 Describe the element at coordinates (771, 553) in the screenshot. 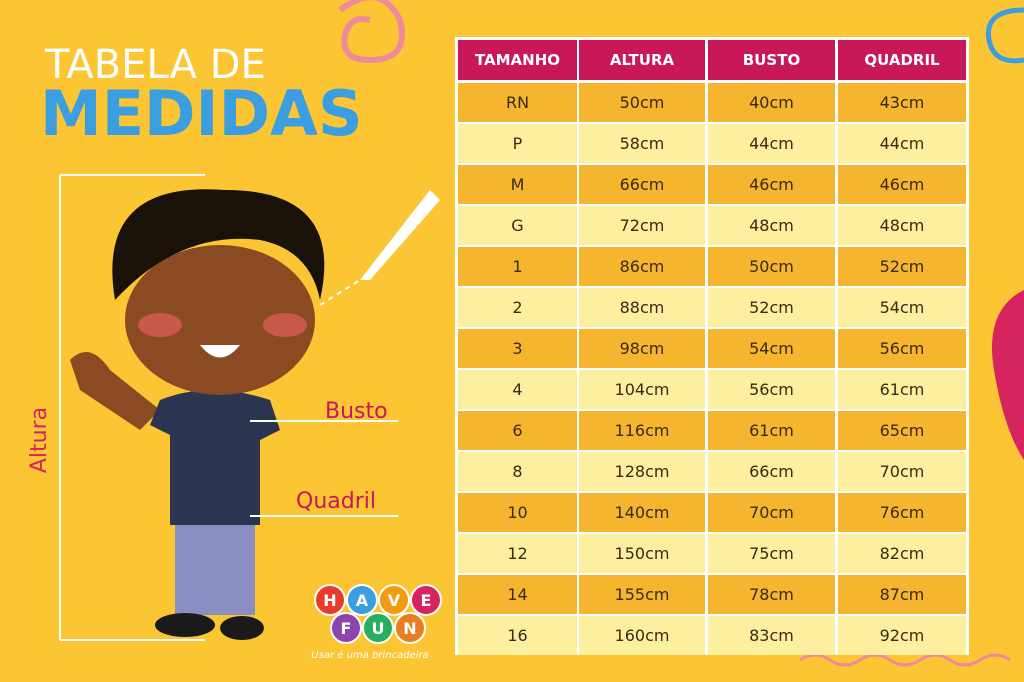

I see `table-cell: 75cm` at that location.